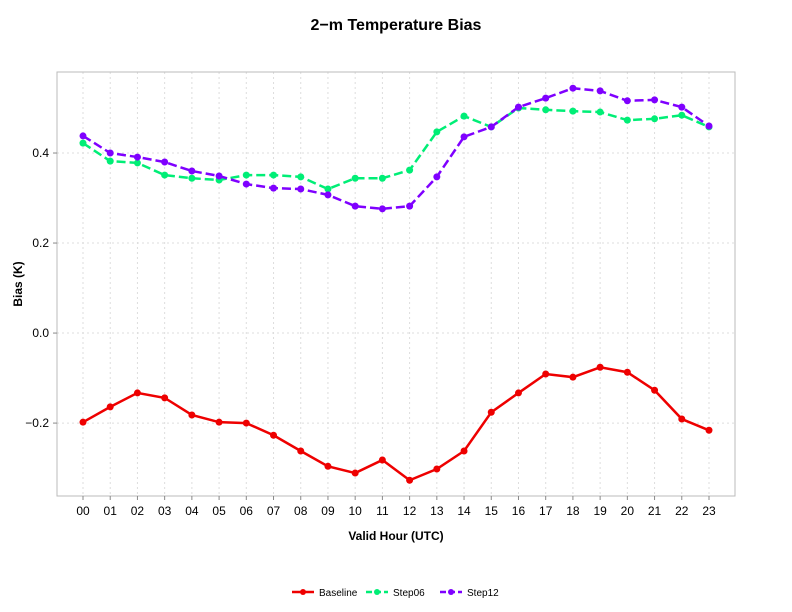  Describe the element at coordinates (464, 511) in the screenshot. I see `x-tick-label: 14` at that location.